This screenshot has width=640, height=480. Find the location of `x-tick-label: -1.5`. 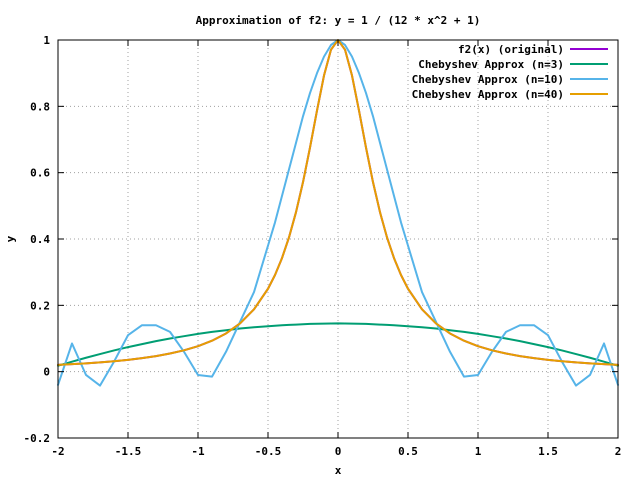

x-tick-label: -1.5 is located at coordinates (128, 451).